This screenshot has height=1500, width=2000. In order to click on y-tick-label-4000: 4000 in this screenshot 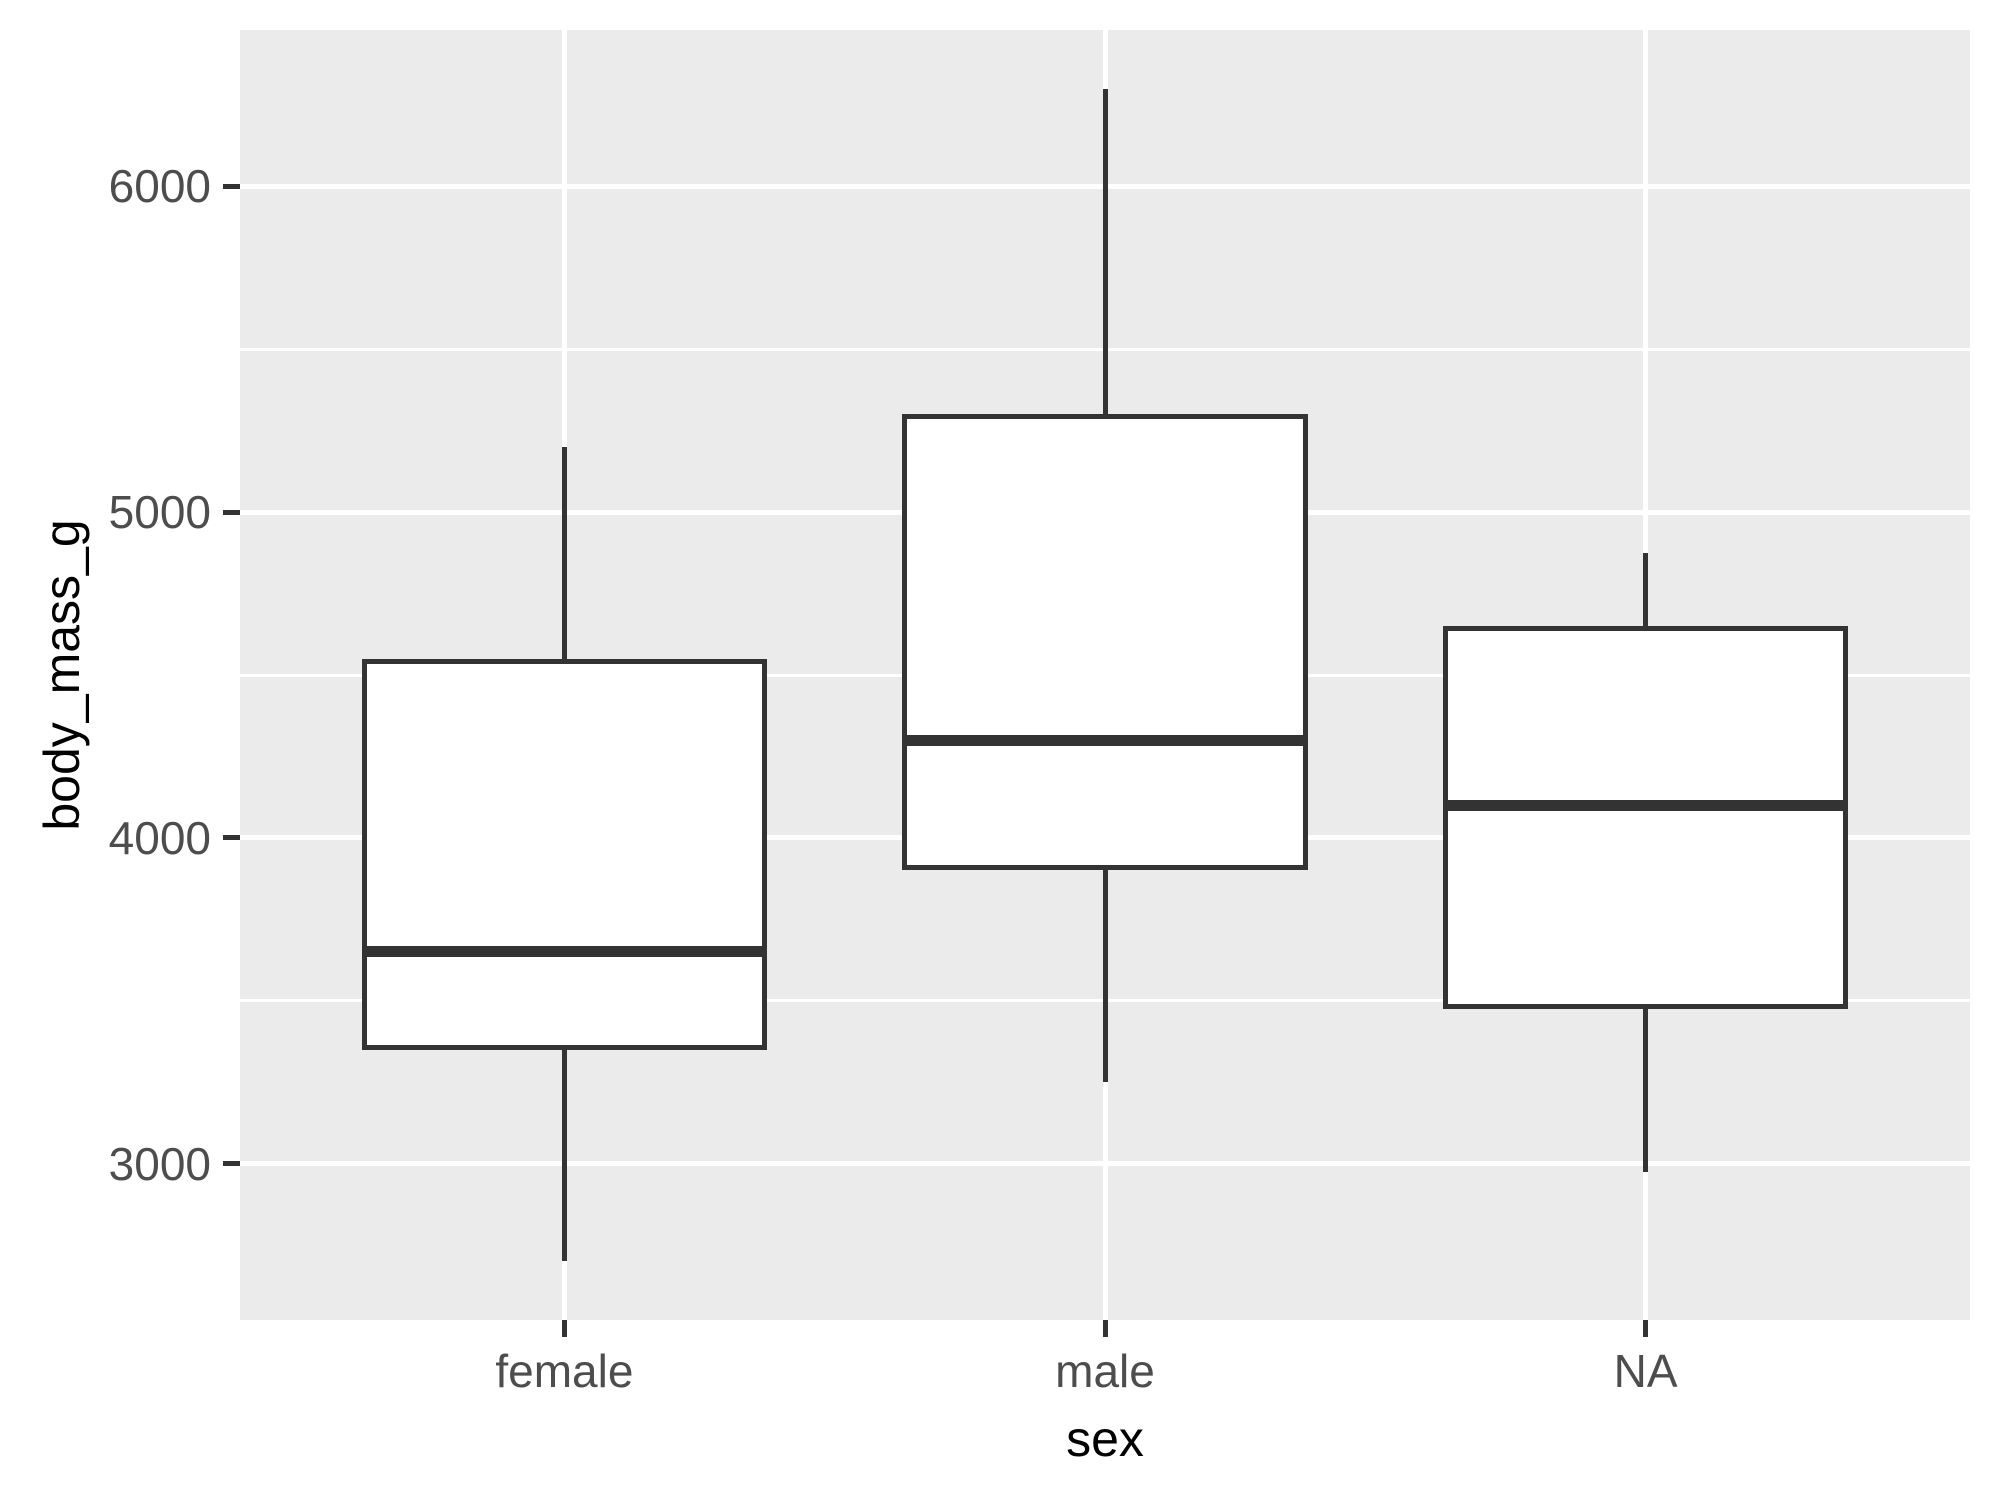, I will do `click(159, 837)`.